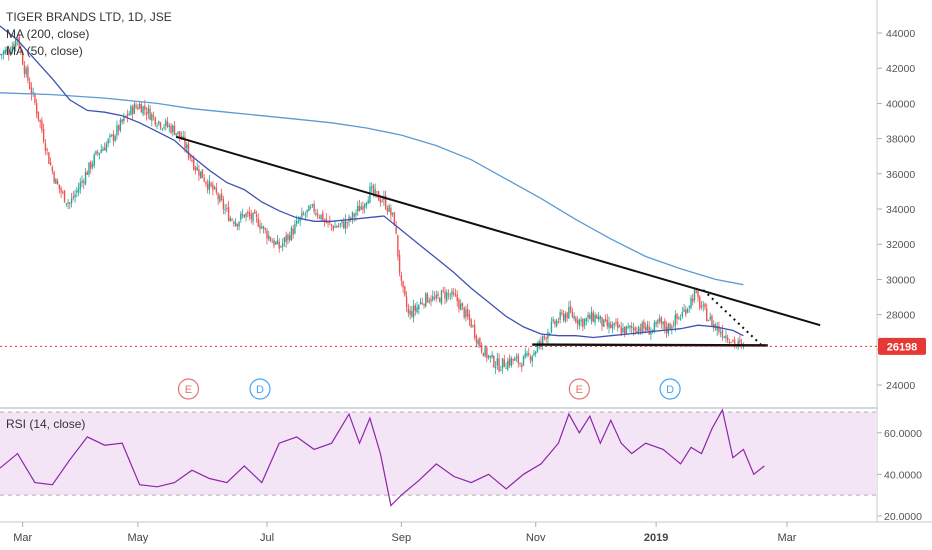 This screenshot has width=932, height=550. What do you see at coordinates (89, 17) in the screenshot?
I see `chart-title: TIGER BRANDS LTD, 1D, JSE` at bounding box center [89, 17].